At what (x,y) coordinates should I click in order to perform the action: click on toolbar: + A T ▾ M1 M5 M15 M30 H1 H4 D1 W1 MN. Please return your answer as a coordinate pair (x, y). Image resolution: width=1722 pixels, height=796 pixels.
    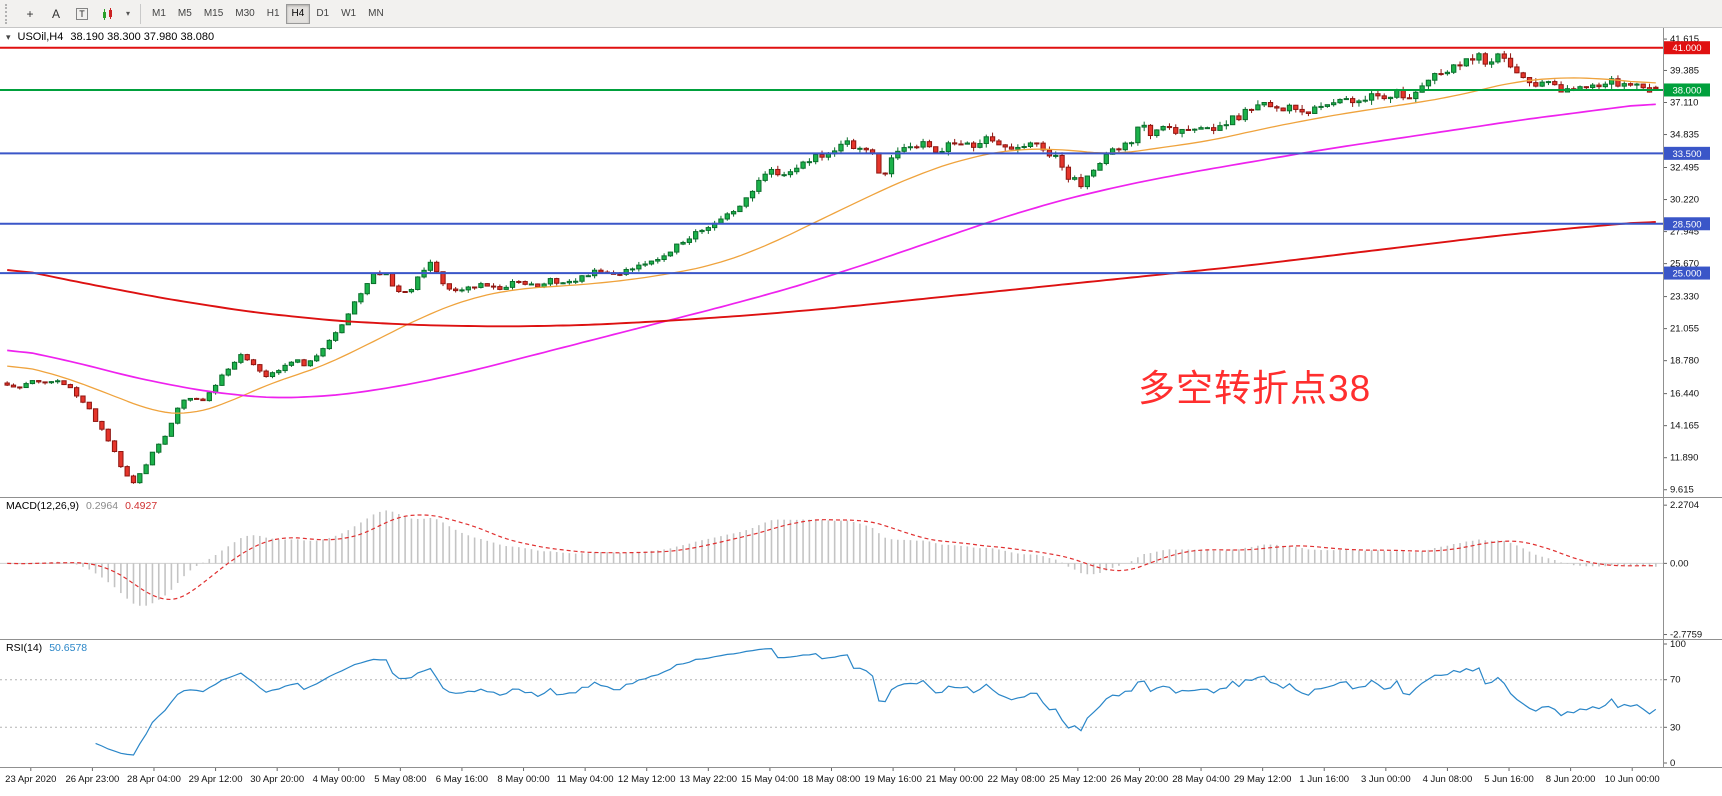
    Looking at the image, I should click on (861, 14).